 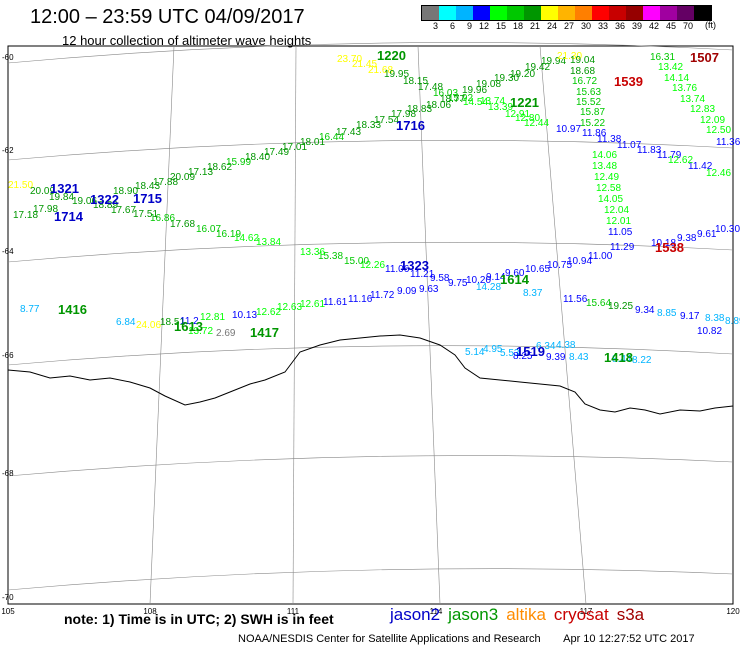 What do you see at coordinates (419, 109) in the screenshot?
I see `wave-height-label: 18.83` at bounding box center [419, 109].